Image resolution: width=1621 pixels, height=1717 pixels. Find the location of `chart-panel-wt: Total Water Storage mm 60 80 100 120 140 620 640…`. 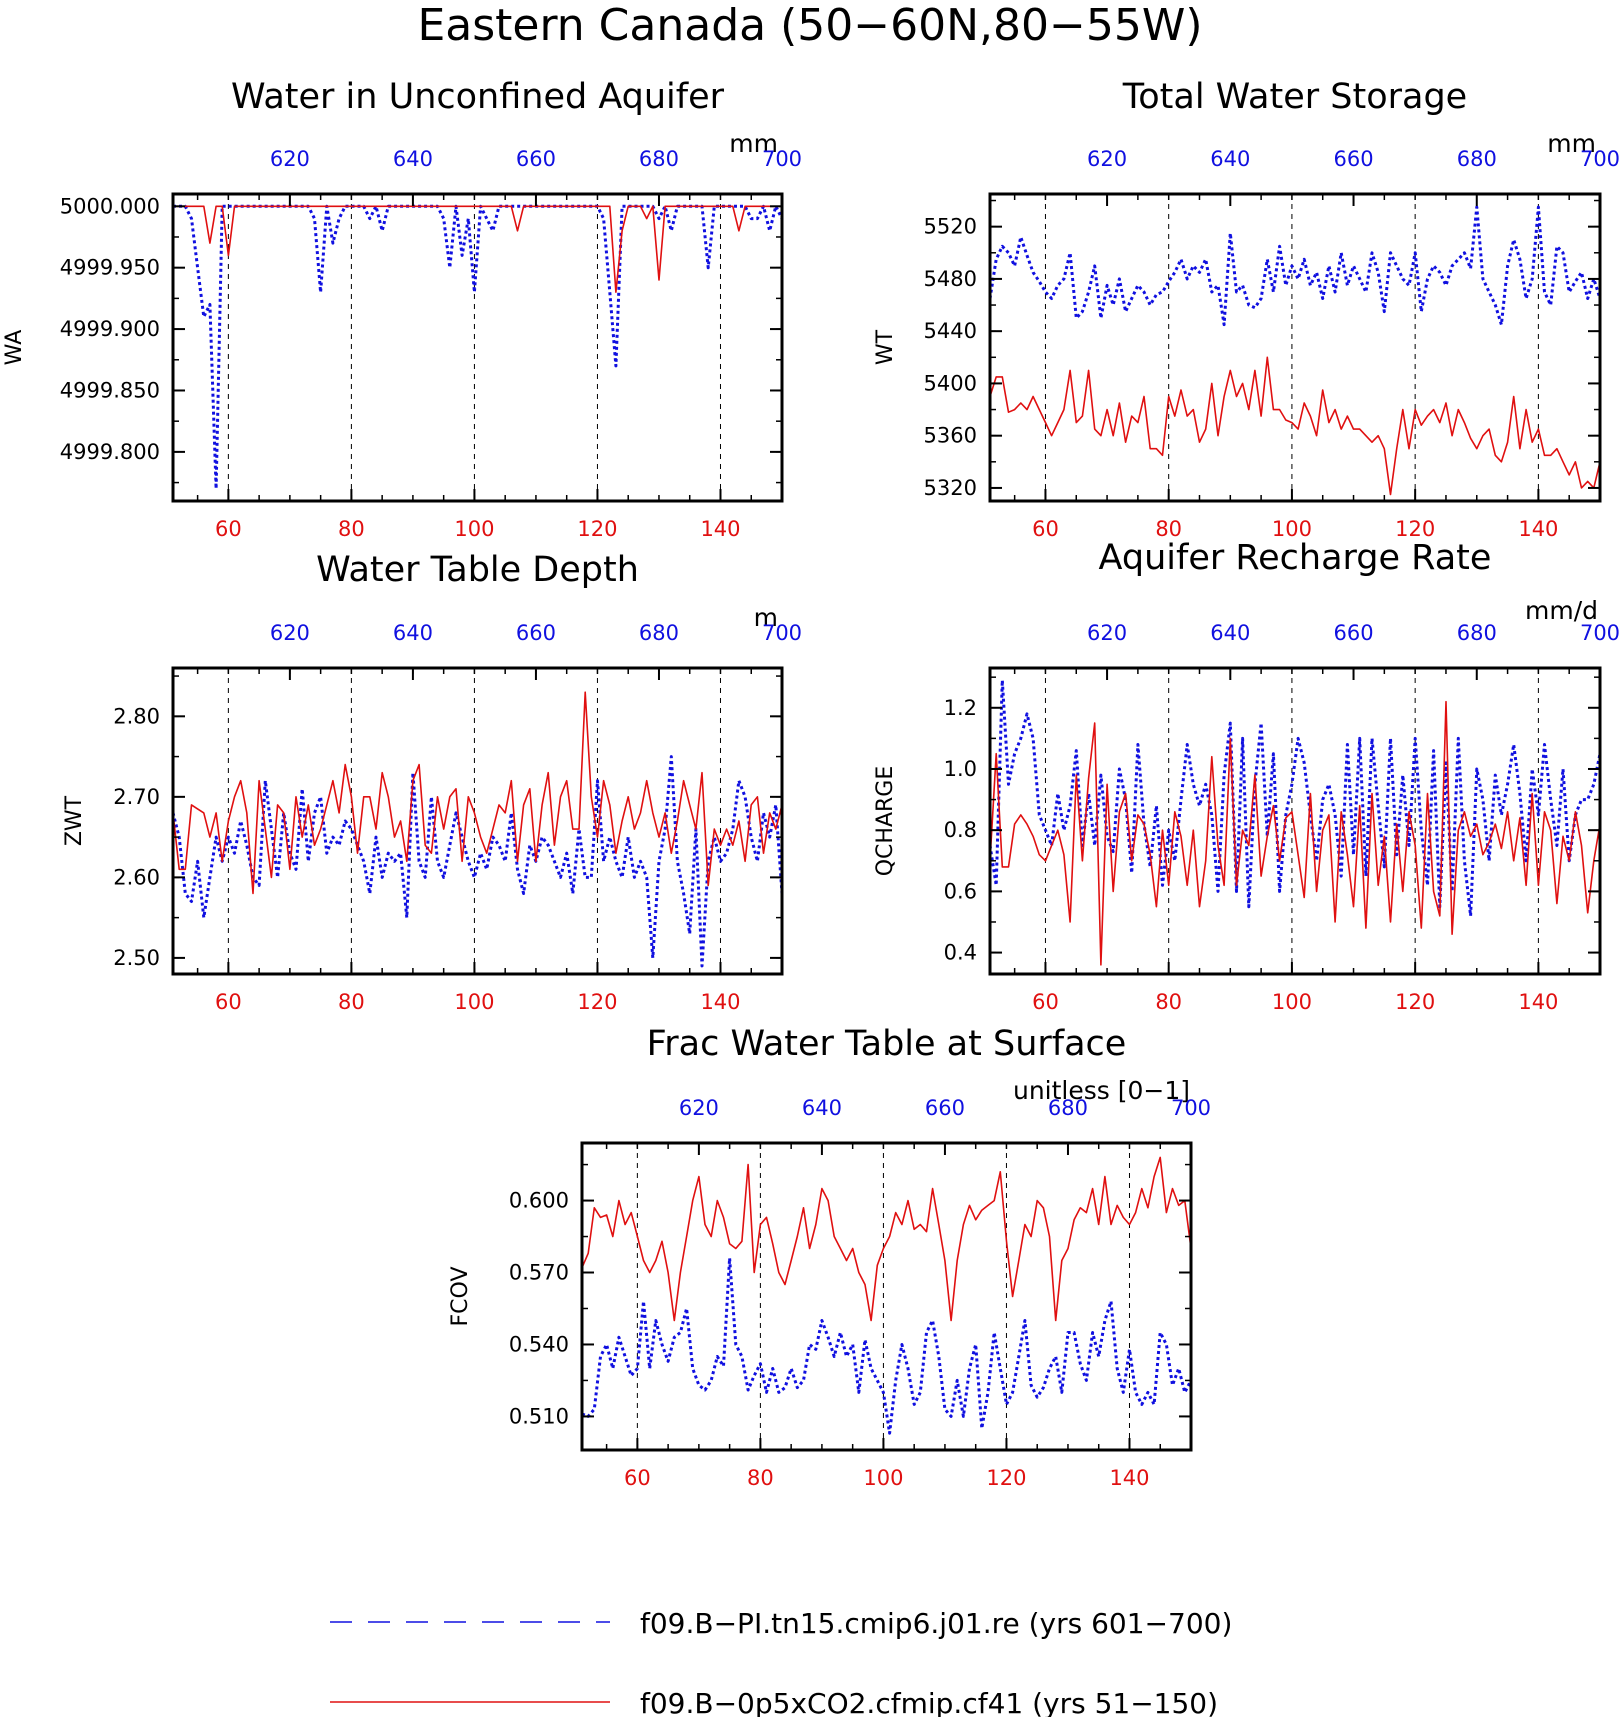

chart-panel-wt: Total Water Storage mm 60 80 100 120 140 620 640… is located at coordinates (1246, 309).